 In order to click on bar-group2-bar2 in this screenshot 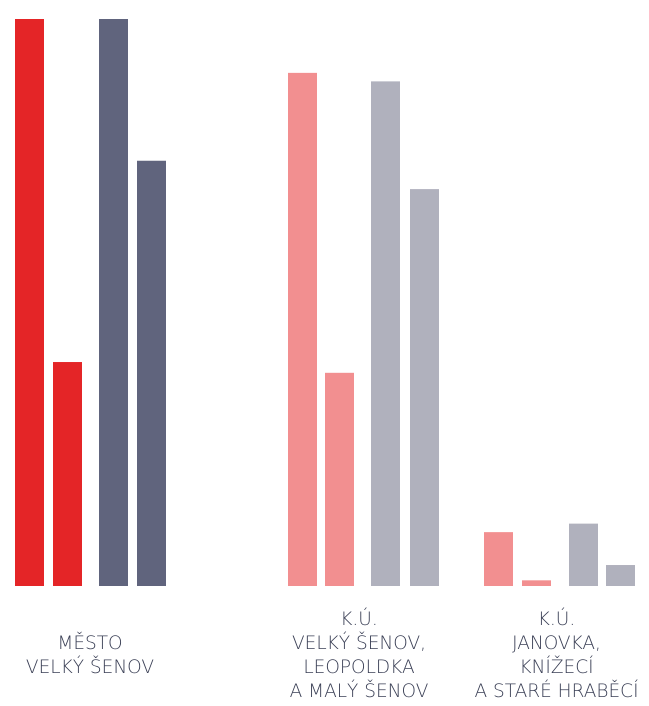, I will do `click(339, 479)`.